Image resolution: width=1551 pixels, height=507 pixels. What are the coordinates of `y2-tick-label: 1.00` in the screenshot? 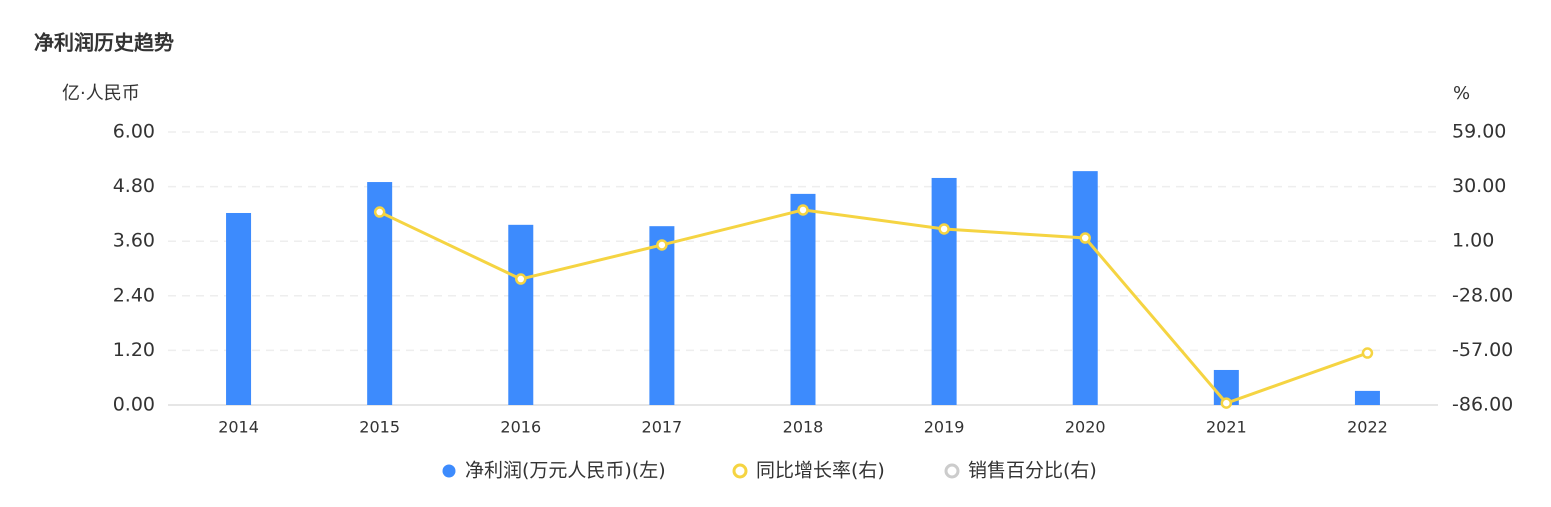 It's located at (1473, 241).